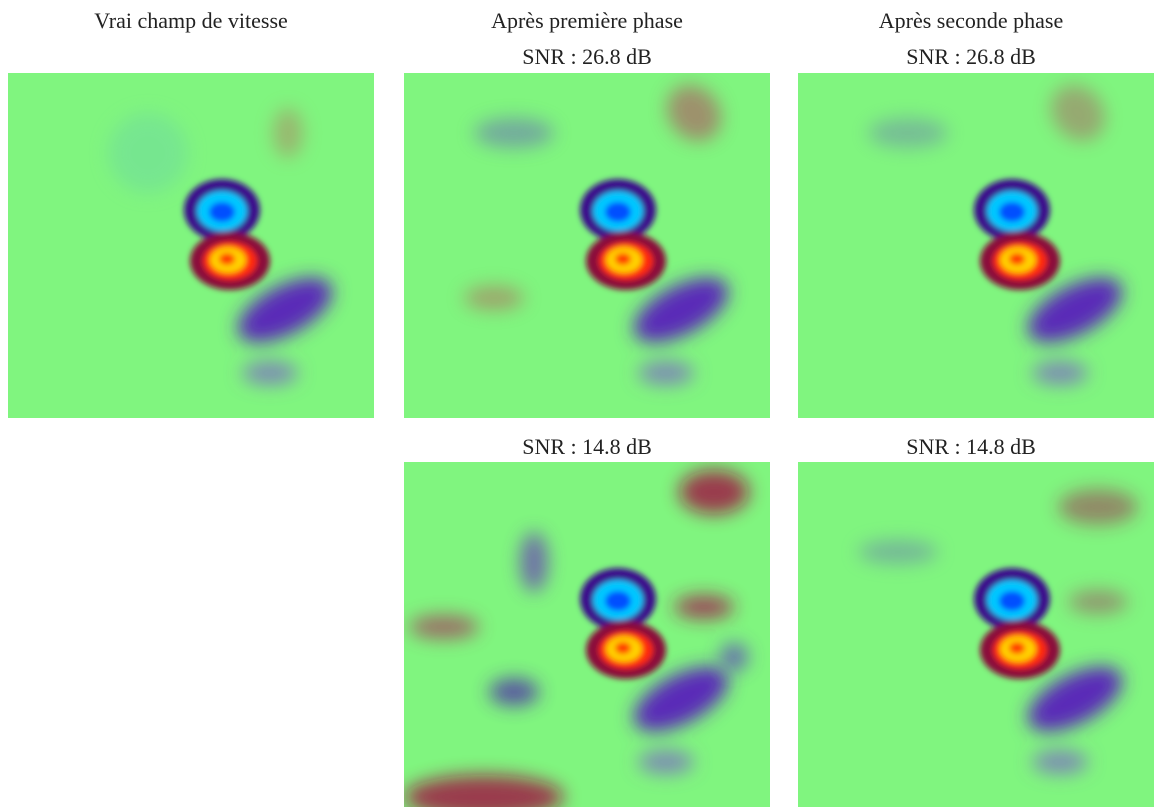 This screenshot has height=807, width=1154. Describe the element at coordinates (971, 20) in the screenshot. I see `panel-title: Après seconde phase` at that location.